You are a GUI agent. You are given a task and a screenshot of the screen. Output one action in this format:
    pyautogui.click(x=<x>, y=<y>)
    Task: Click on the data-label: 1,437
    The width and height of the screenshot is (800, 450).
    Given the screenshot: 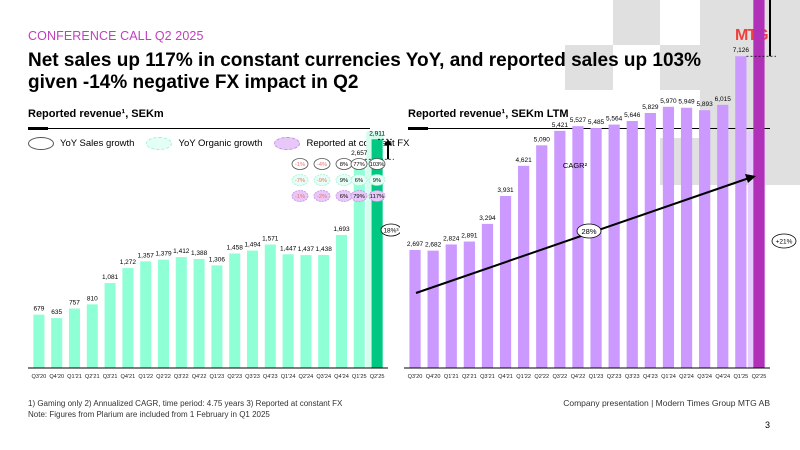 What is the action you would take?
    pyautogui.click(x=306, y=249)
    